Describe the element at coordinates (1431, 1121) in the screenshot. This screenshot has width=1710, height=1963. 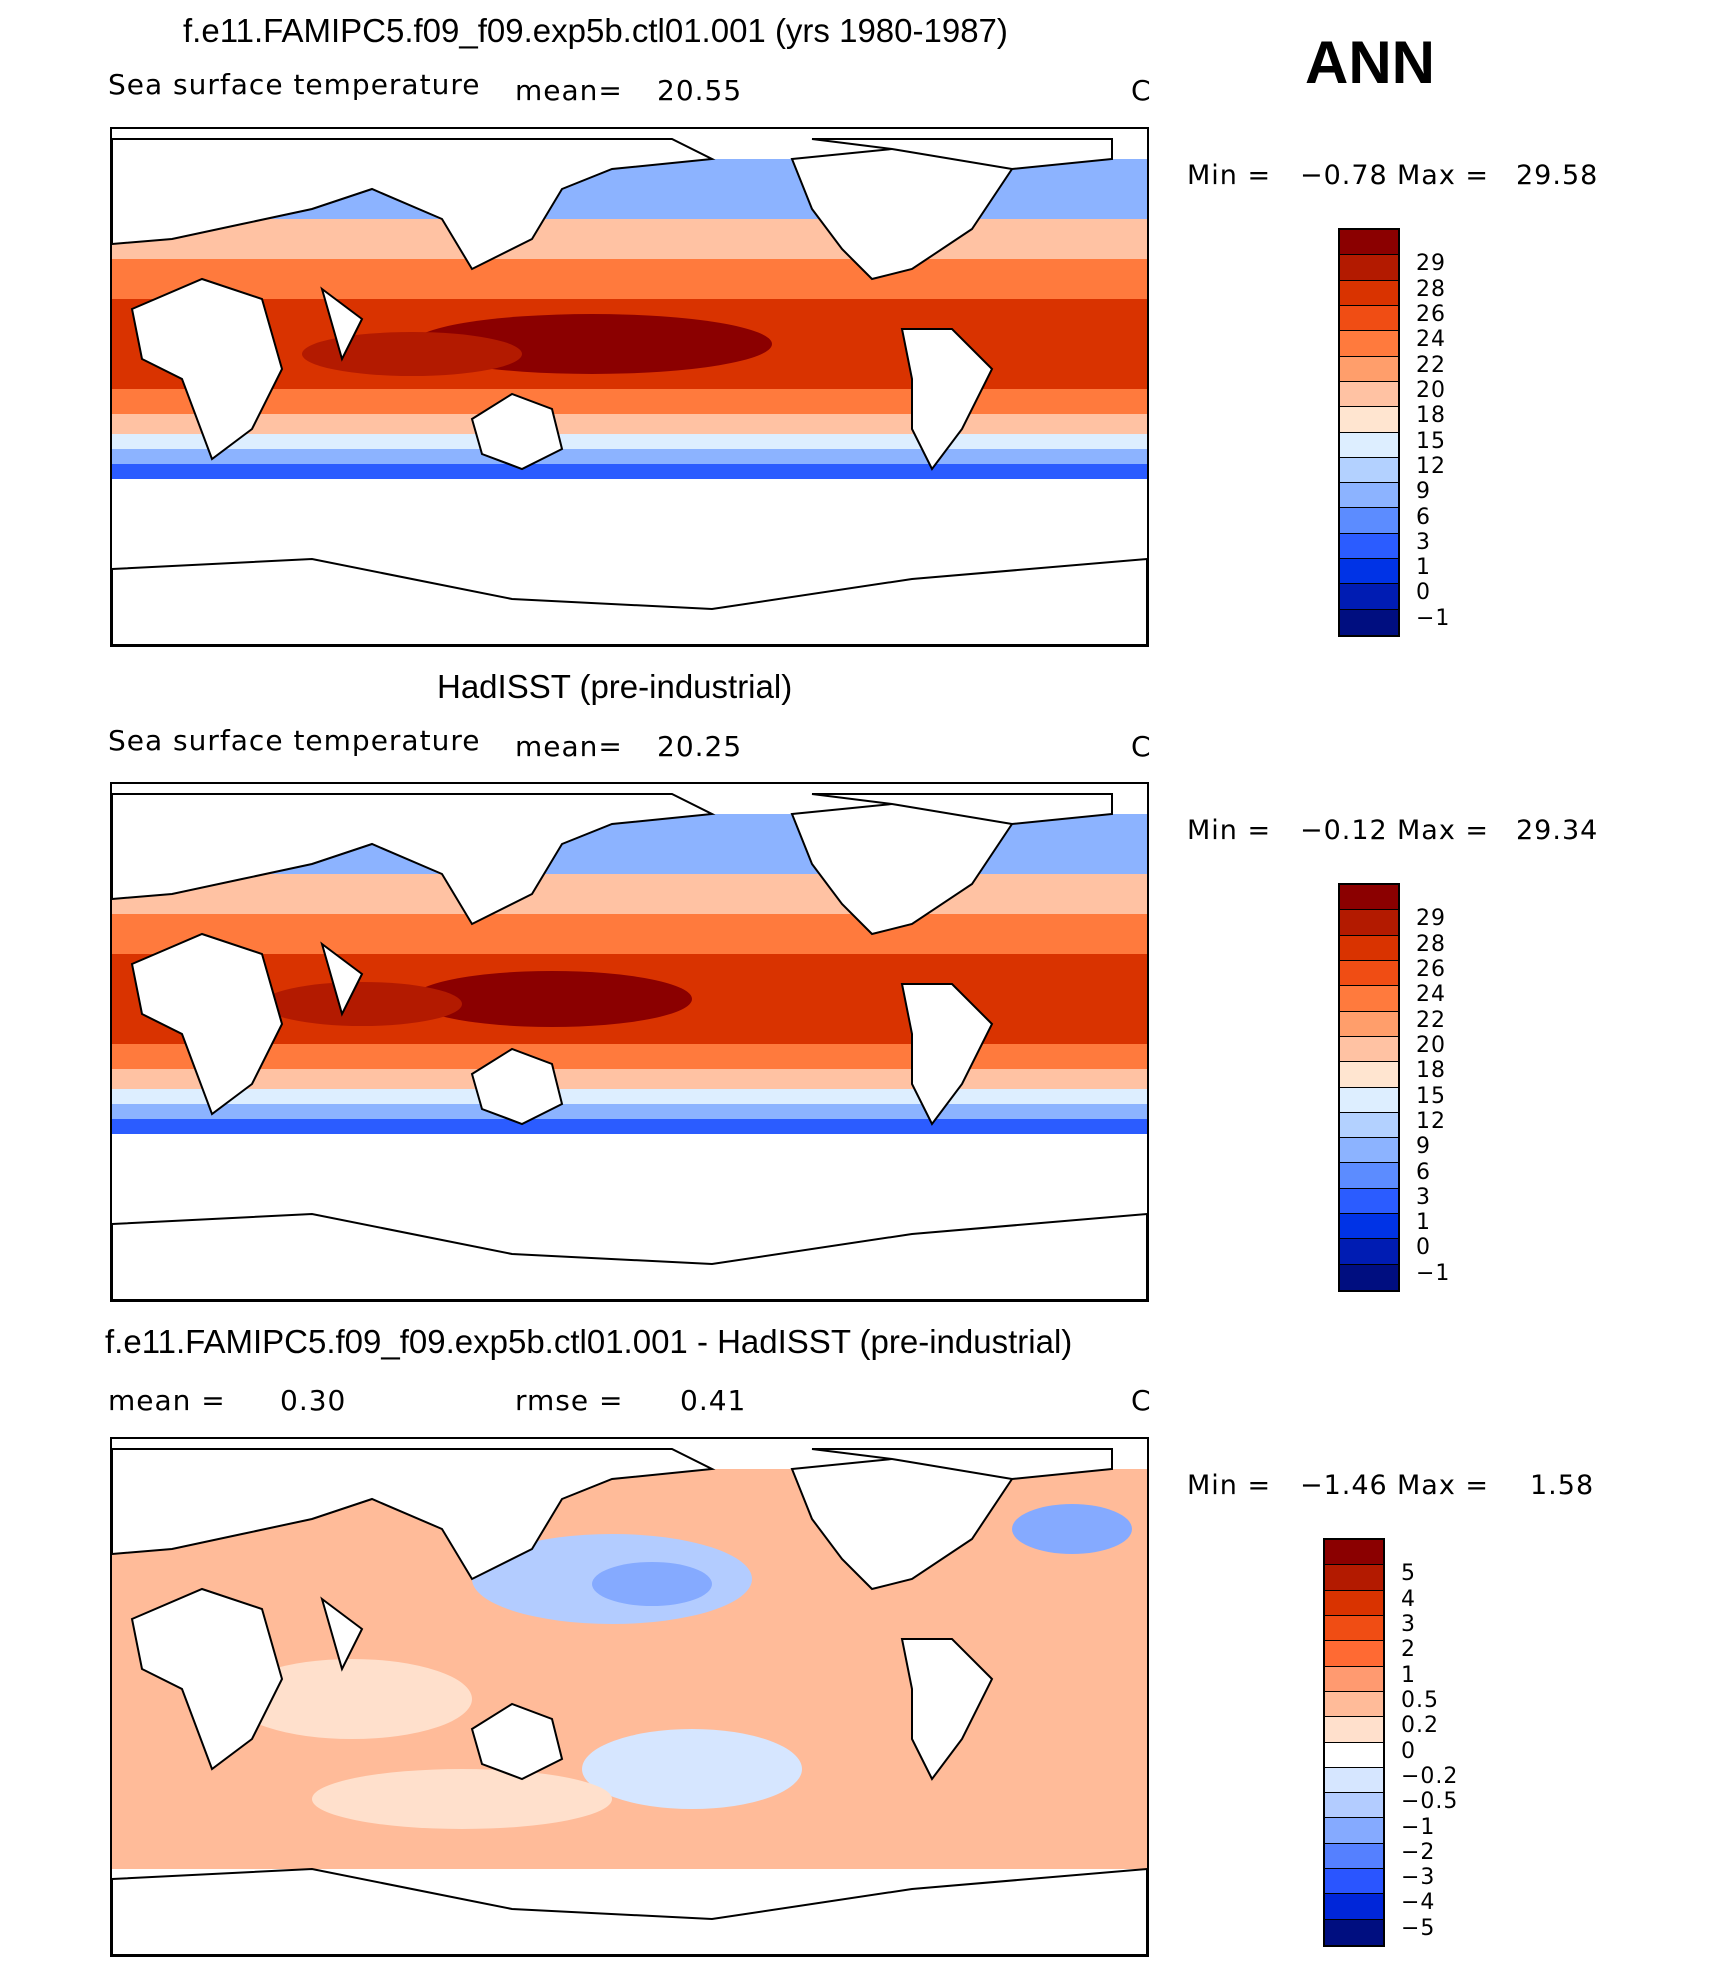
I see `colorbar-tick-label: 12` at that location.